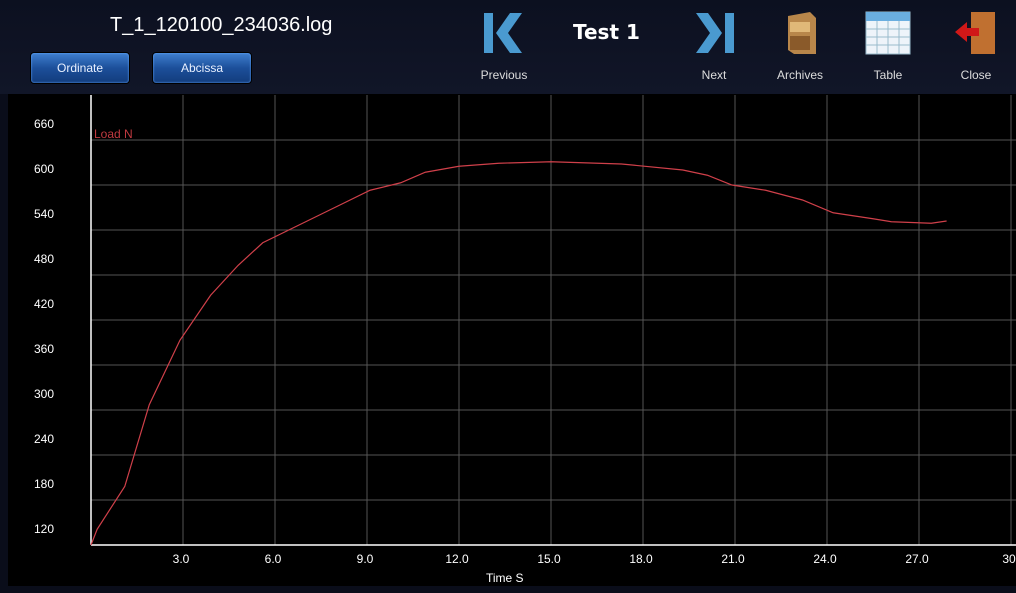  I want to click on y-tick-label: 660, so click(44, 124).